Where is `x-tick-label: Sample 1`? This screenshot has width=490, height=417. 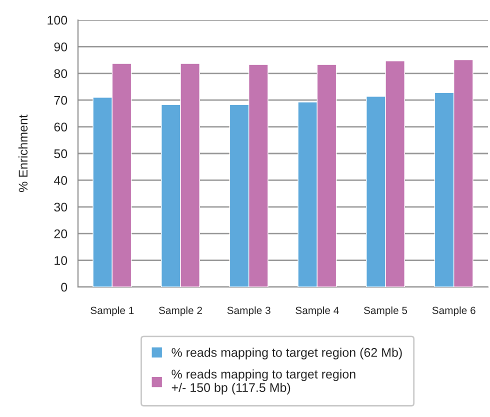
x-tick-label: Sample 1 is located at coordinates (112, 311).